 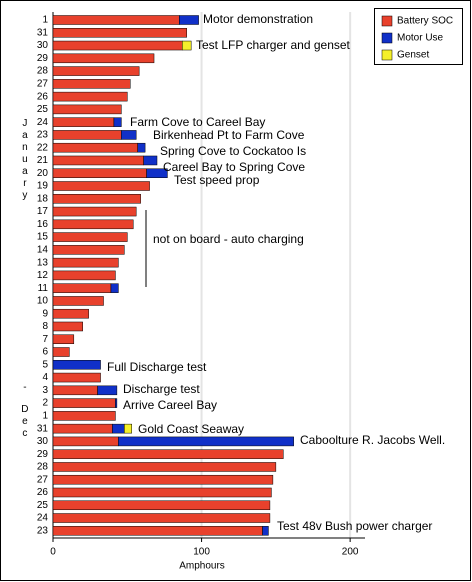 I want to click on annotation: Birkenhead Pt to Farm Cove, so click(x=229, y=135).